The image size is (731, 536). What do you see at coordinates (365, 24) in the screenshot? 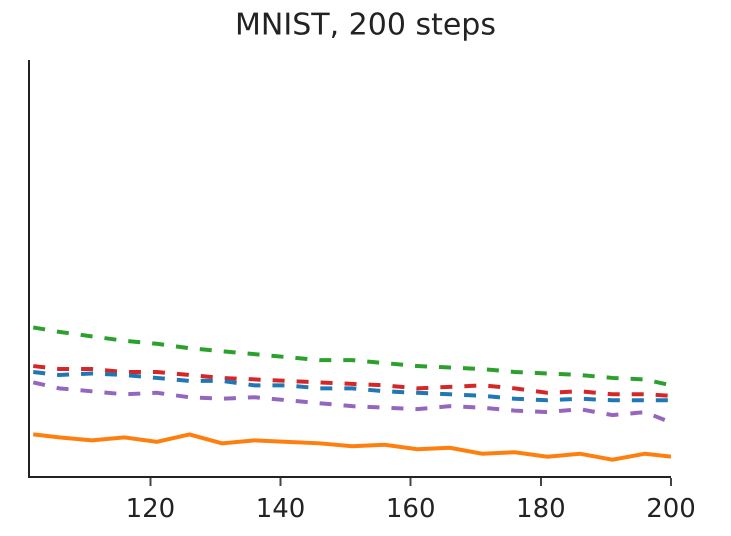
I see `chart-title: MNIST, 200 steps` at bounding box center [365, 24].